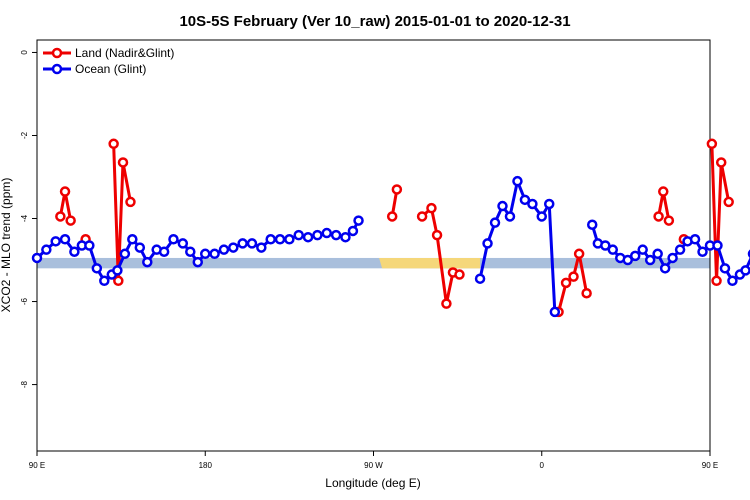 The height and width of the screenshot is (500, 750). I want to click on x-tick-label-0: 90 E, so click(37, 465).